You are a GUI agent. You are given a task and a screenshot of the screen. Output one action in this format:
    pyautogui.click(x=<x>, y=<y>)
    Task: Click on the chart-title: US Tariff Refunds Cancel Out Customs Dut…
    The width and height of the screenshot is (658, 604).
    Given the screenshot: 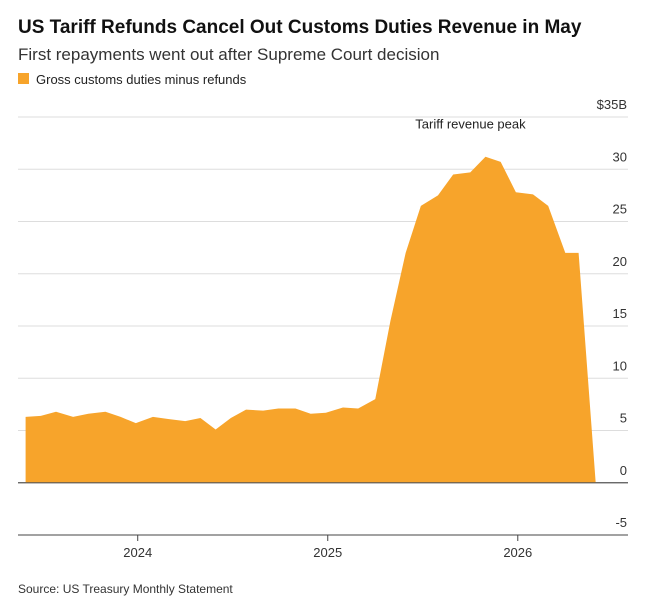 What is the action you would take?
    pyautogui.click(x=300, y=27)
    